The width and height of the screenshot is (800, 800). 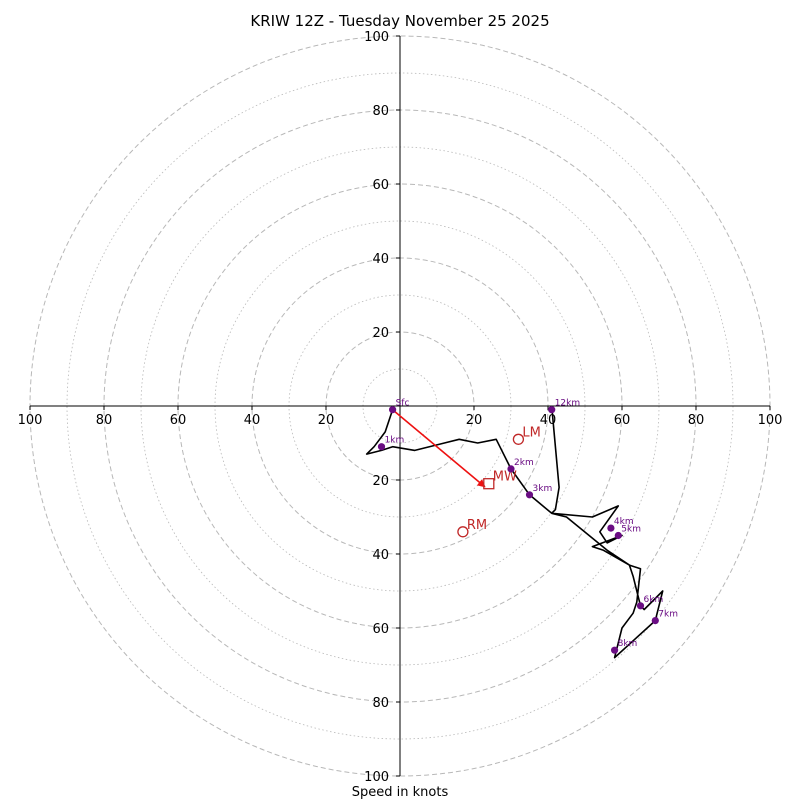 I want to click on height-point-1km, so click(x=381, y=447).